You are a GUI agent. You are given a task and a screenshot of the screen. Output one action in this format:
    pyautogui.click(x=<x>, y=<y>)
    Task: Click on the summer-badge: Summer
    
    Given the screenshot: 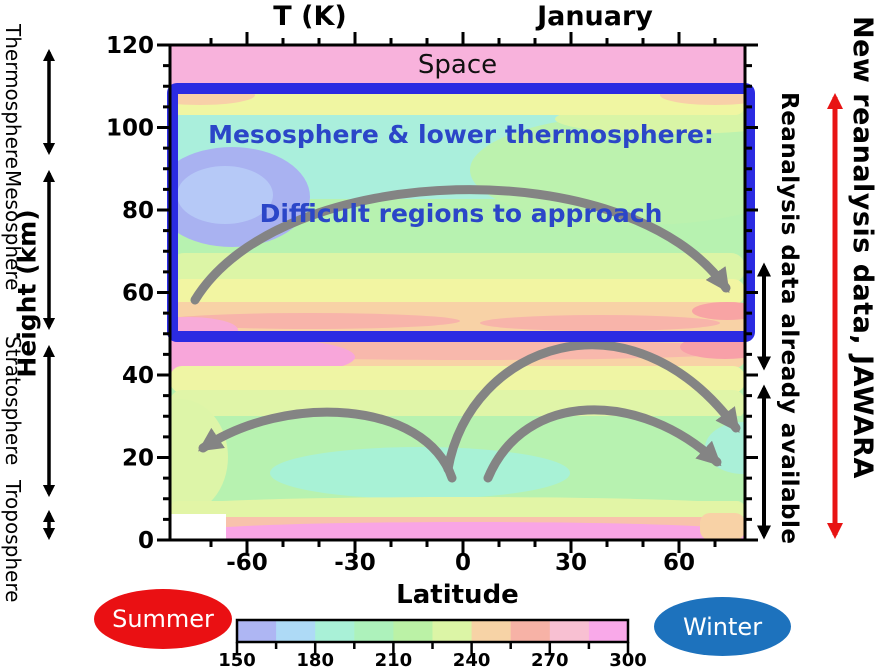 What is the action you would take?
    pyautogui.click(x=163, y=619)
    